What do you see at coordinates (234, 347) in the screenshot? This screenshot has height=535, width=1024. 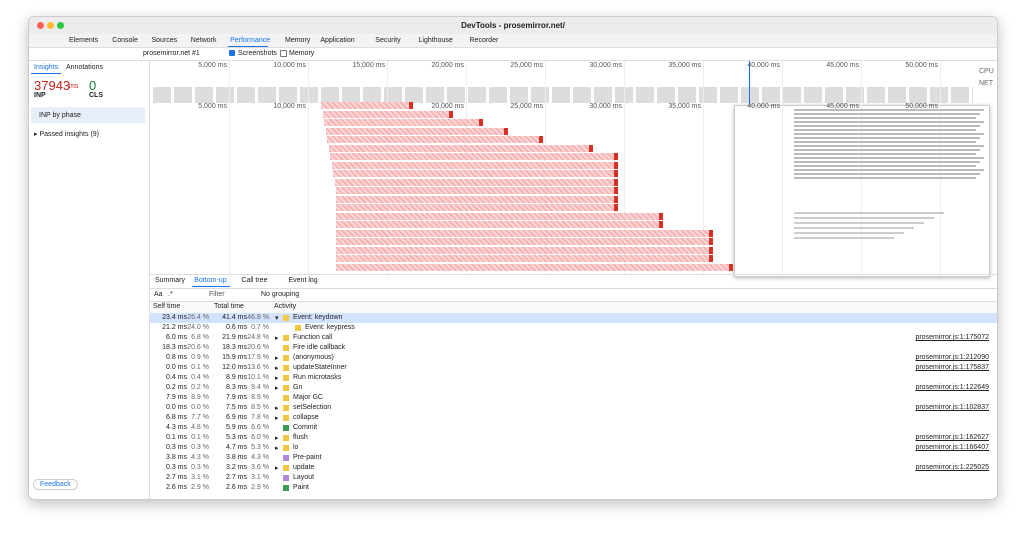 I see `total-time: 18.3 ms` at bounding box center [234, 347].